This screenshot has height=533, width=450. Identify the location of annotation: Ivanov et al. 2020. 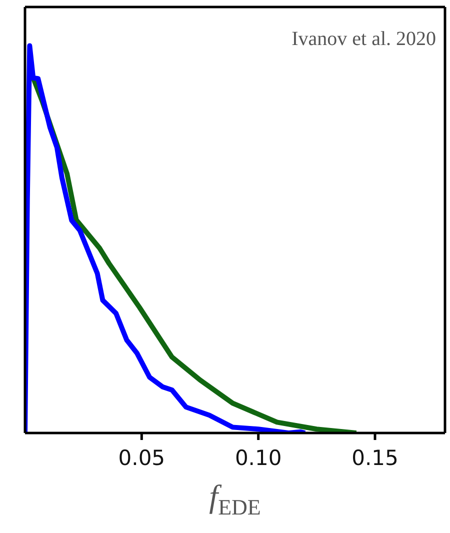
(364, 39).